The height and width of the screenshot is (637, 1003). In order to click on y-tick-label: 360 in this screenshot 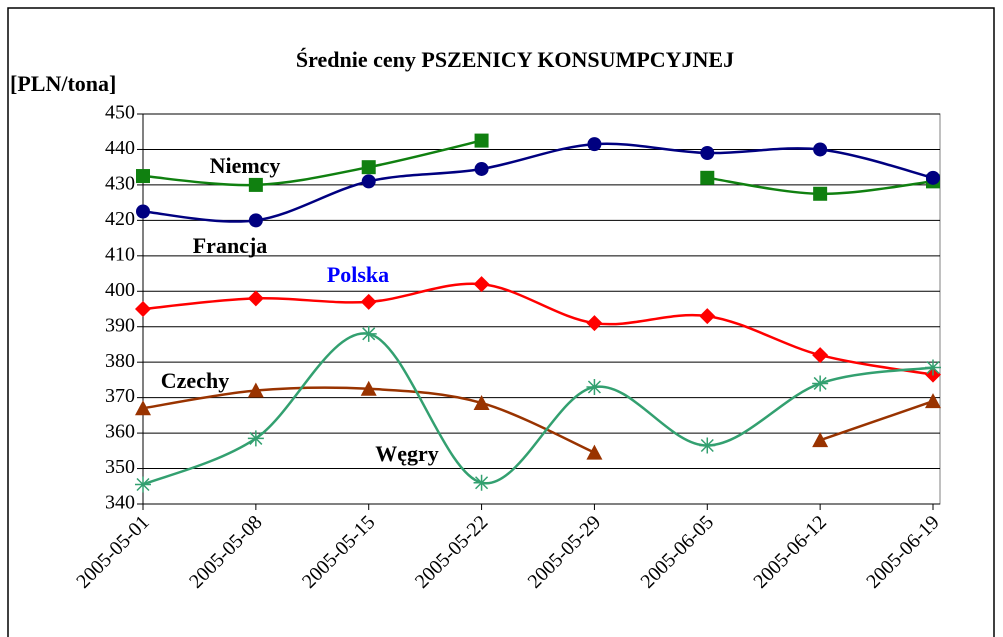, I will do `click(120, 432)`.